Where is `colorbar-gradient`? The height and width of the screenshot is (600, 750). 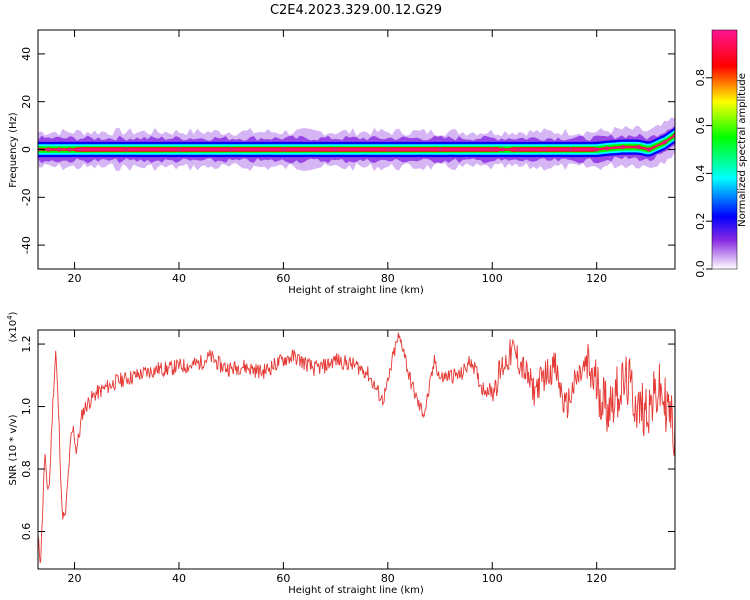 colorbar-gradient is located at coordinates (724, 149).